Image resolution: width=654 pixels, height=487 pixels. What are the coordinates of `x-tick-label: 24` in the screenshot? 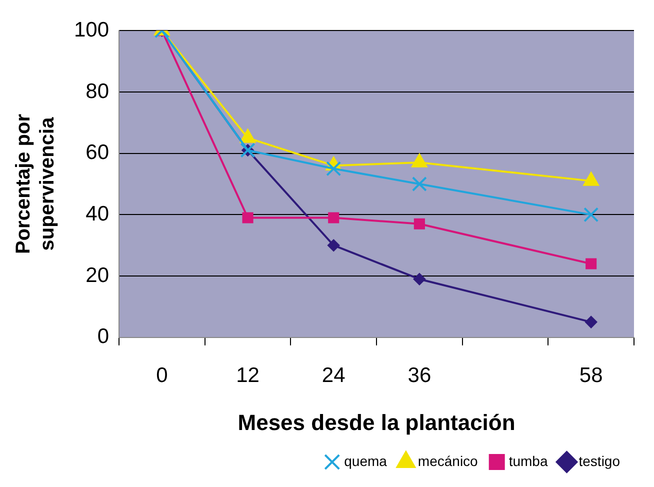 It's located at (334, 375).